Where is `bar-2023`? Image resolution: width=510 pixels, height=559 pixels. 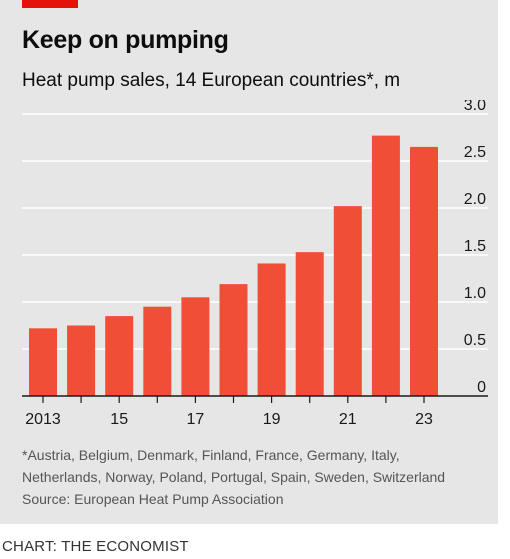
bar-2023 is located at coordinates (424, 271).